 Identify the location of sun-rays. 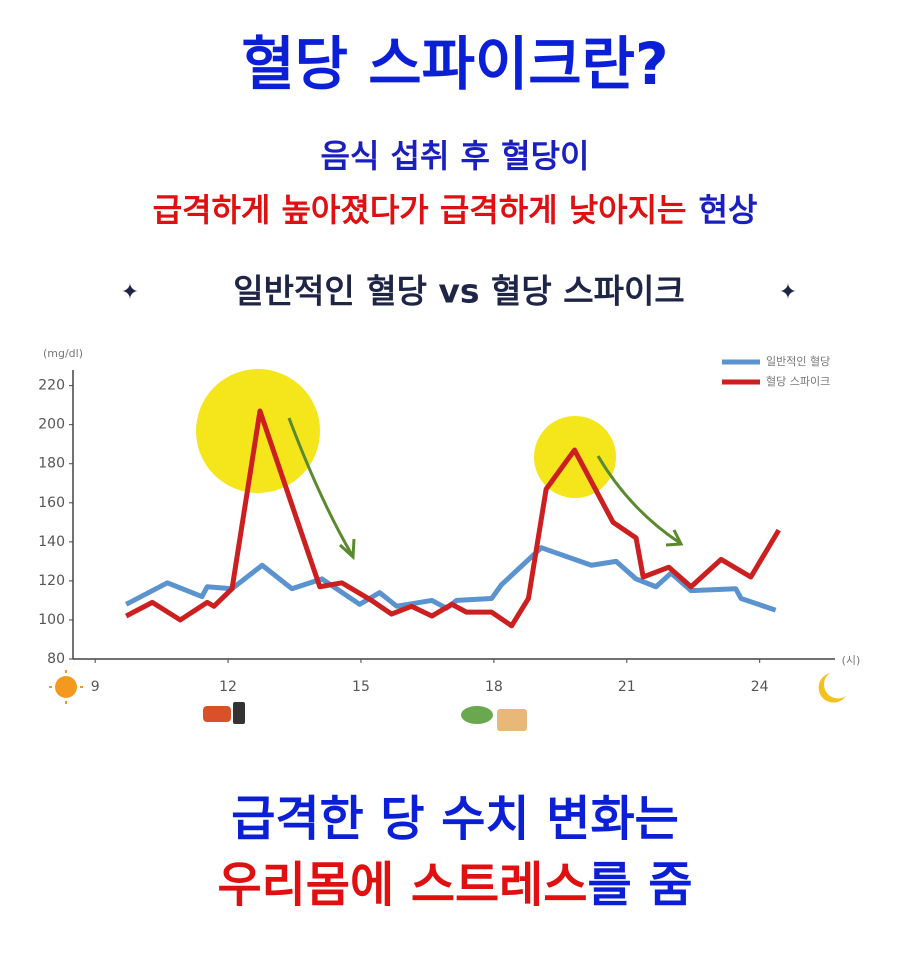
(66, 687).